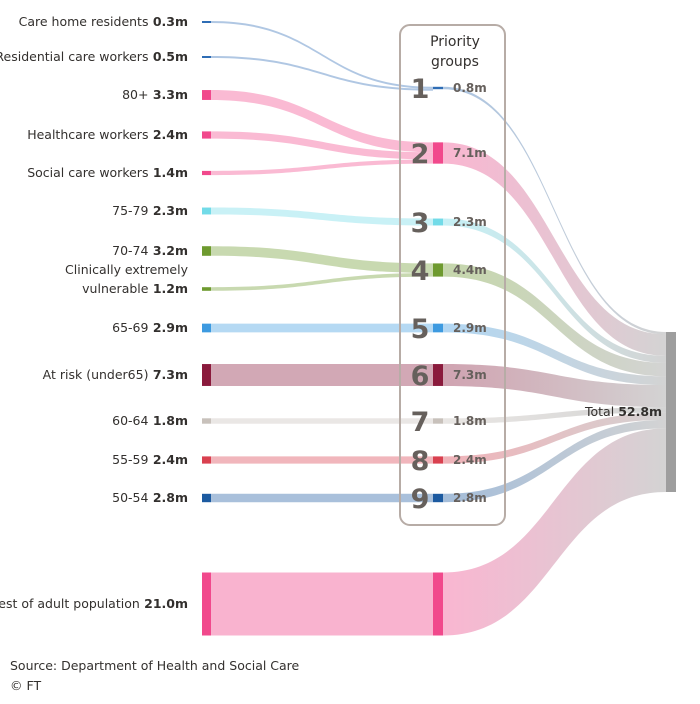  What do you see at coordinates (322, 375) in the screenshot?
I see `flow-atrisk` at bounding box center [322, 375].